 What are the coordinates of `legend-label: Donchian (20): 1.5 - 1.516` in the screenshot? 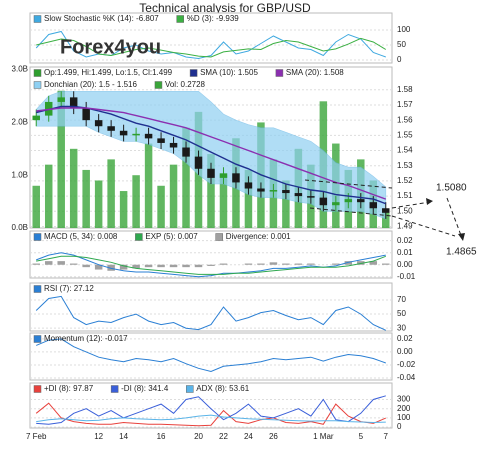 It's located at (90, 84).